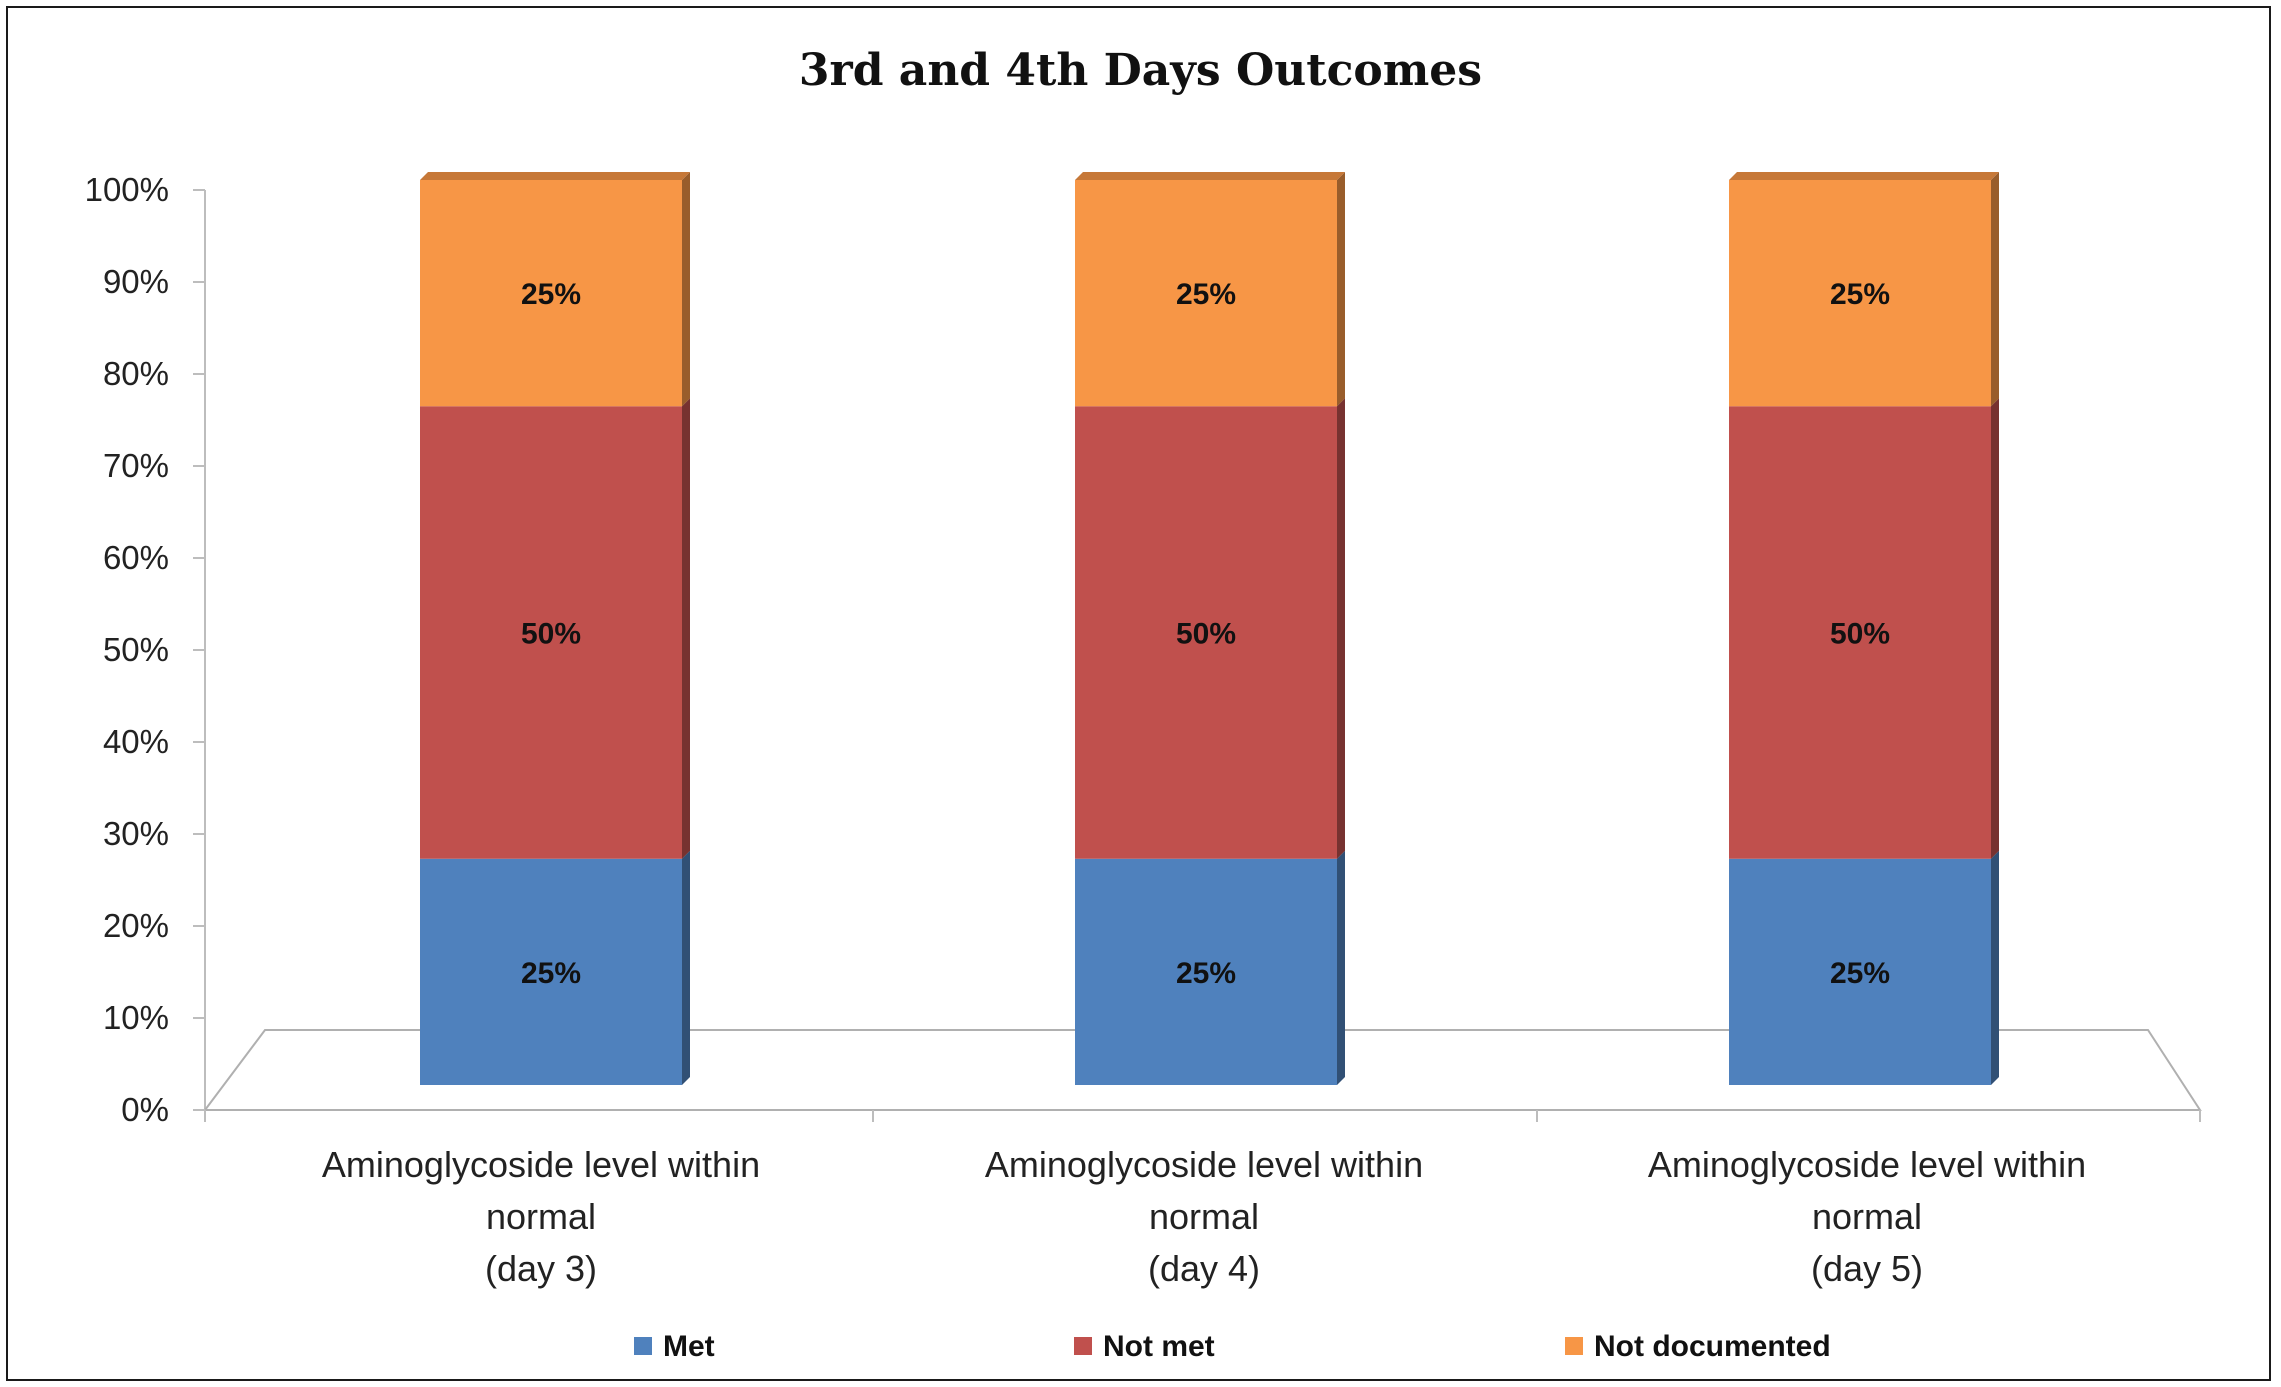  I want to click on y-tick-label: 10%, so click(136, 1017).